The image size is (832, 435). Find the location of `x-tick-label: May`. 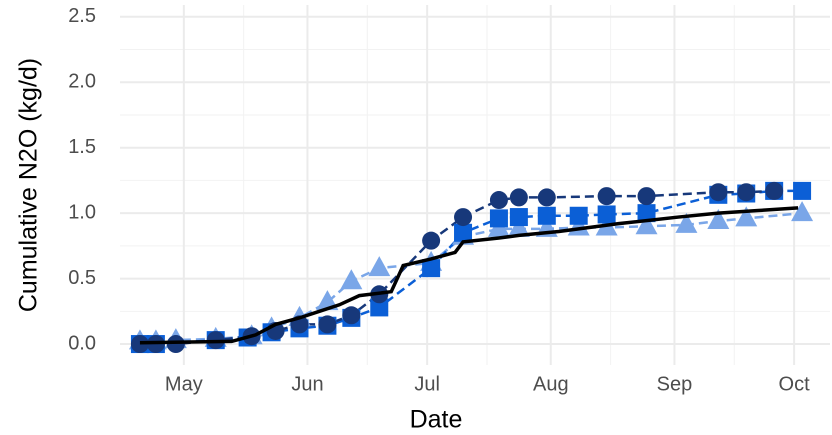

x-tick-label: May is located at coordinates (184, 384).